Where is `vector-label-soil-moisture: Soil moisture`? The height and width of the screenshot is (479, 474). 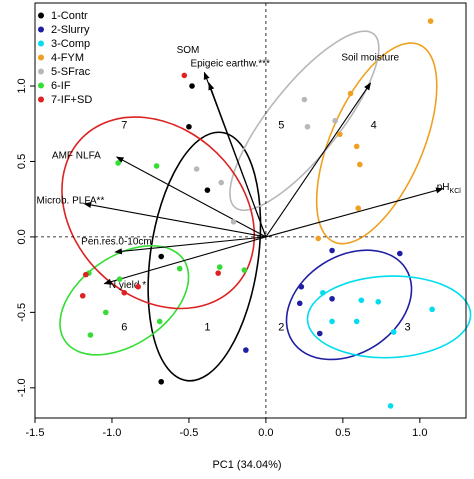 vector-label-soil-moisture: Soil moisture is located at coordinates (370, 57).